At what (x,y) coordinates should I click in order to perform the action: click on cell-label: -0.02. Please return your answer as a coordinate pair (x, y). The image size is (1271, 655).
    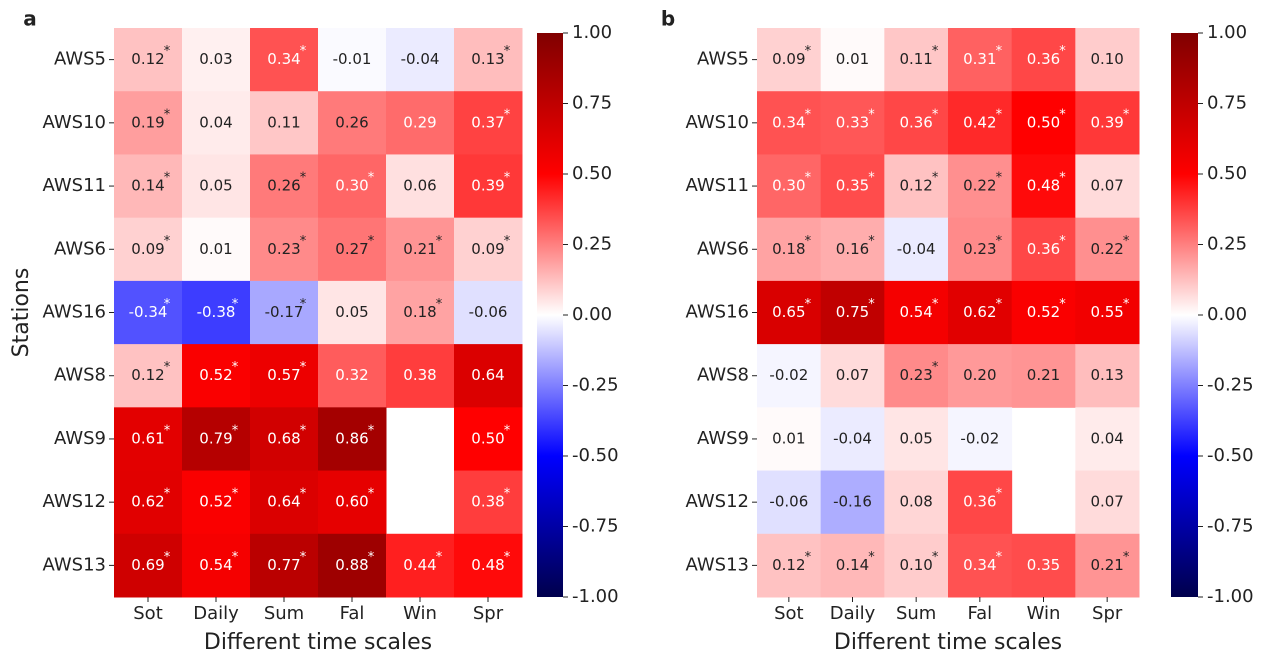
    Looking at the image, I should click on (979, 438).